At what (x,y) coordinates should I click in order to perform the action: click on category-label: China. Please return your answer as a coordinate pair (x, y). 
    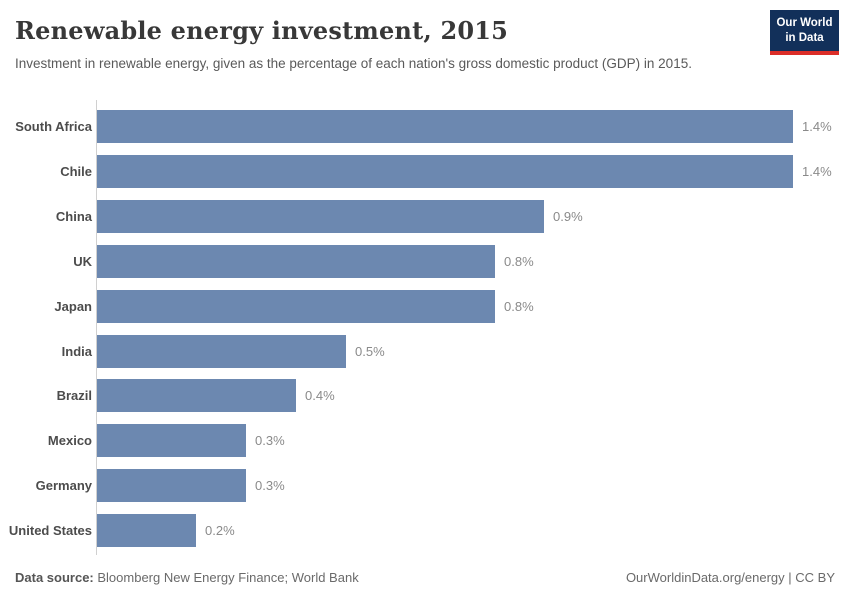
    Looking at the image, I should click on (73, 216).